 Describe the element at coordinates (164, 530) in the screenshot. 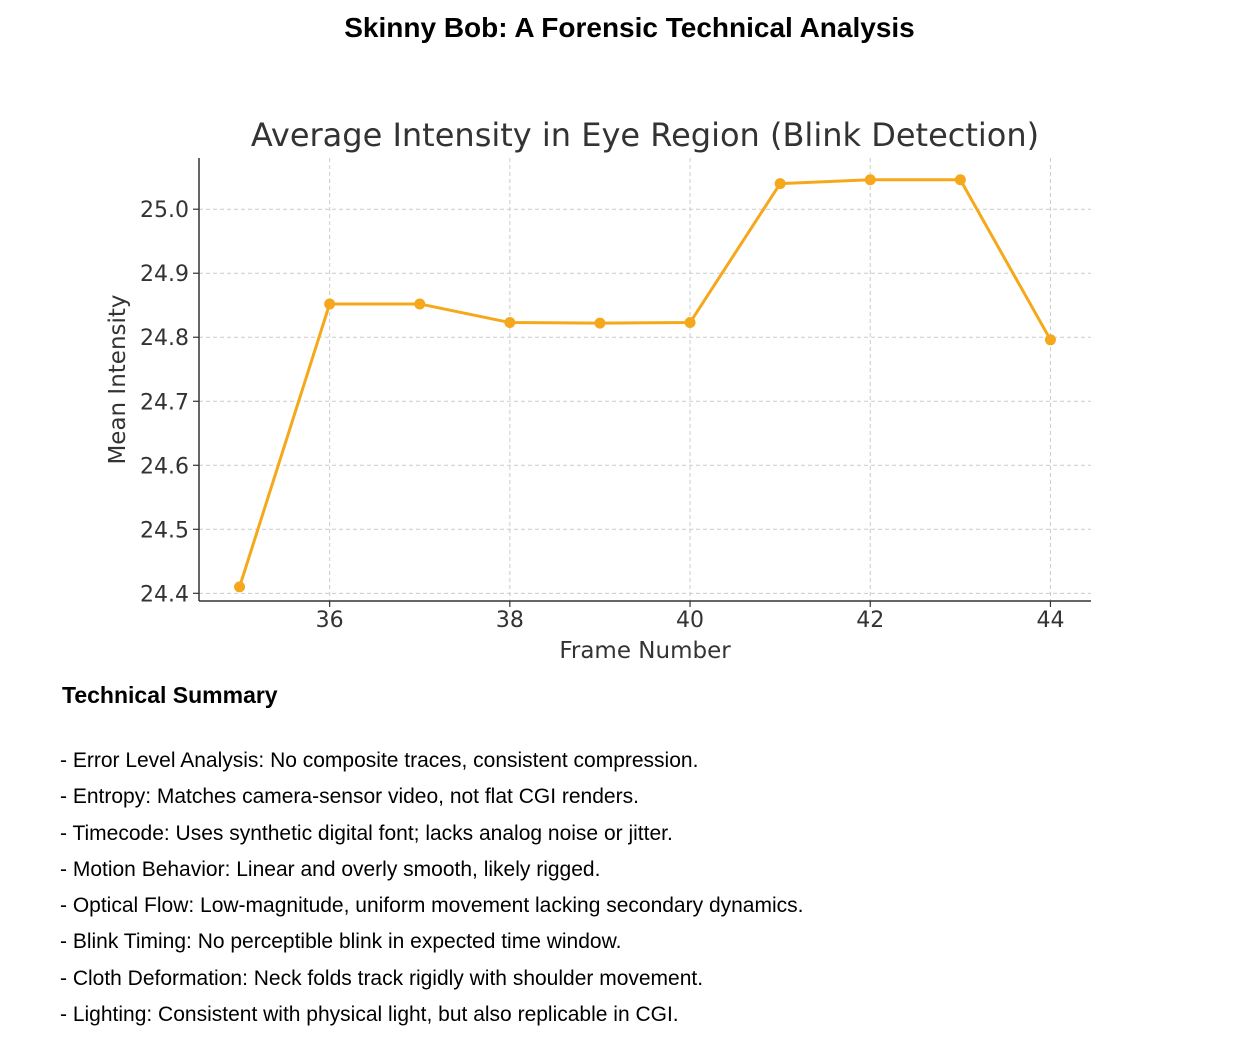

I see `y-tick-label: 24.5` at that location.